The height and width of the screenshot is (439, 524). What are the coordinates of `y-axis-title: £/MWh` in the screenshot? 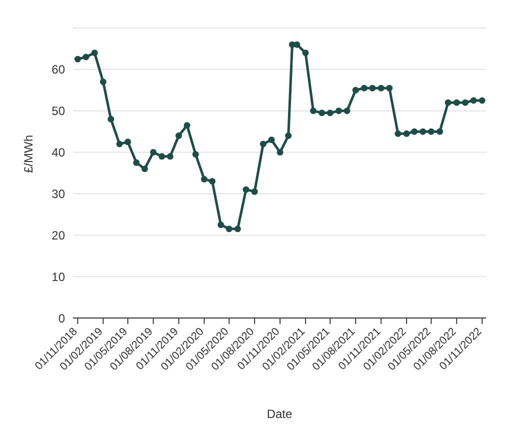 It's located at (28, 153).